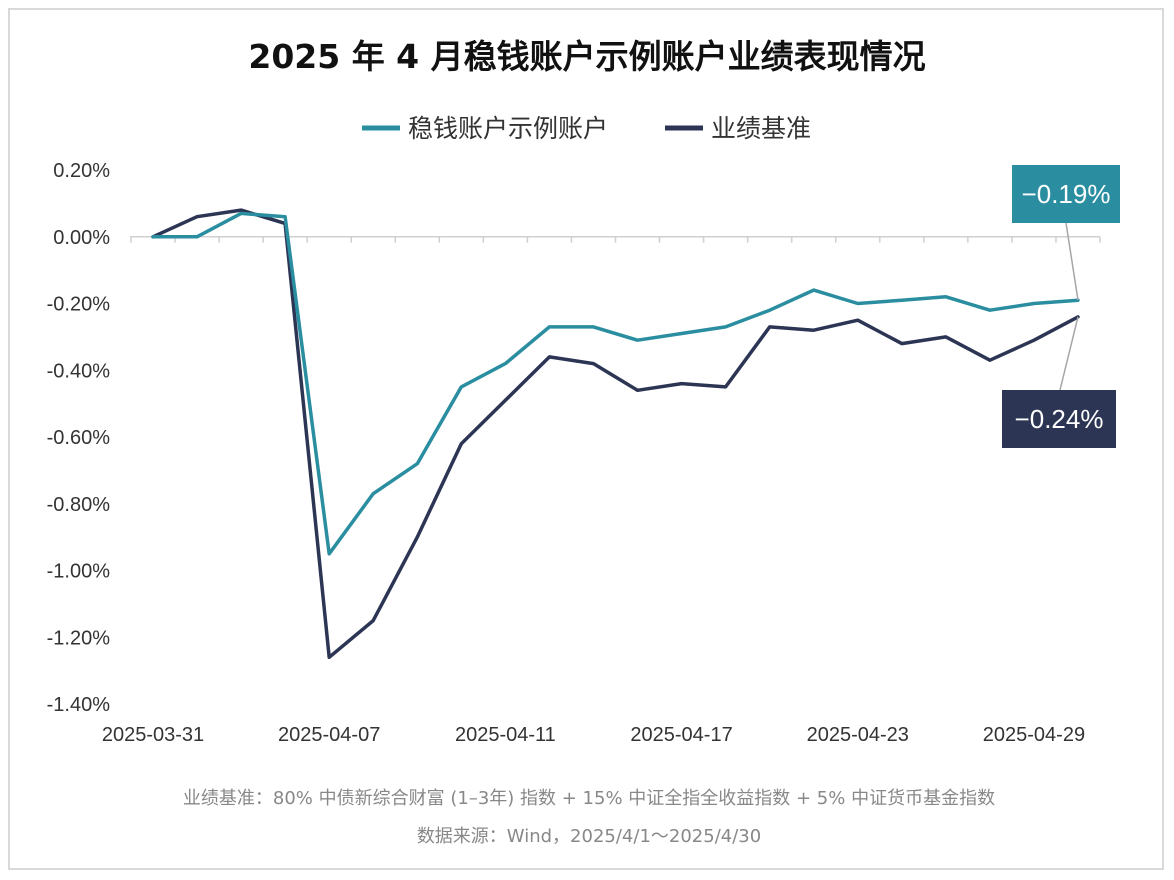 This screenshot has height=880, width=1174. I want to click on y-tick-label: 0.00%, so click(81, 238).